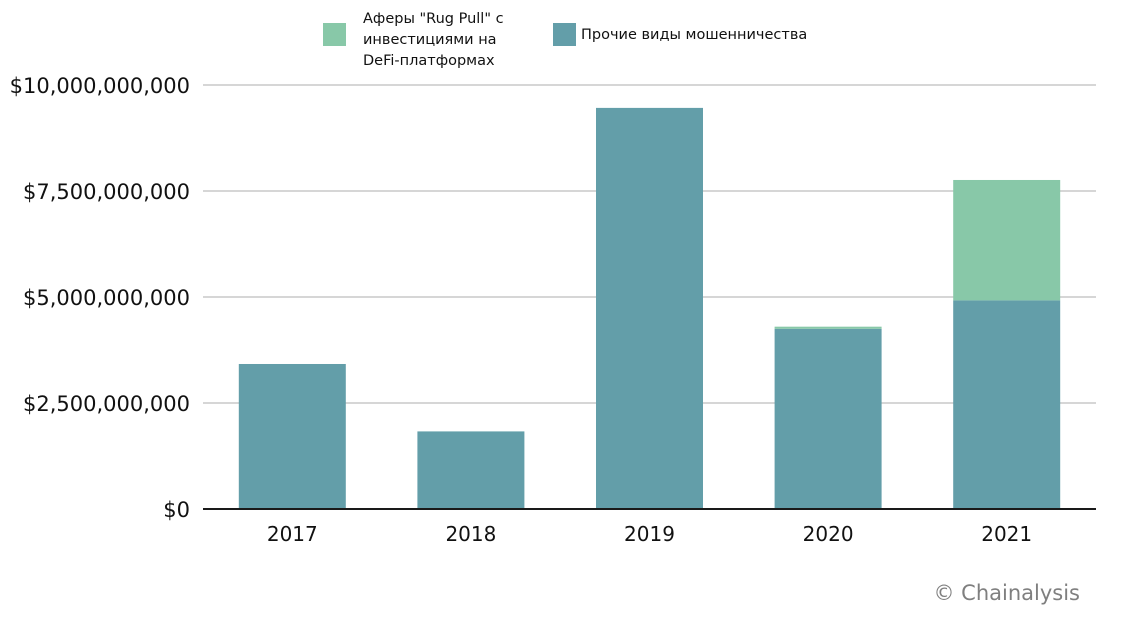 The image size is (1128, 619). What do you see at coordinates (694, 35) in the screenshot?
I see `legend-label-other-scams: Прочие виды мошенничества` at bounding box center [694, 35].